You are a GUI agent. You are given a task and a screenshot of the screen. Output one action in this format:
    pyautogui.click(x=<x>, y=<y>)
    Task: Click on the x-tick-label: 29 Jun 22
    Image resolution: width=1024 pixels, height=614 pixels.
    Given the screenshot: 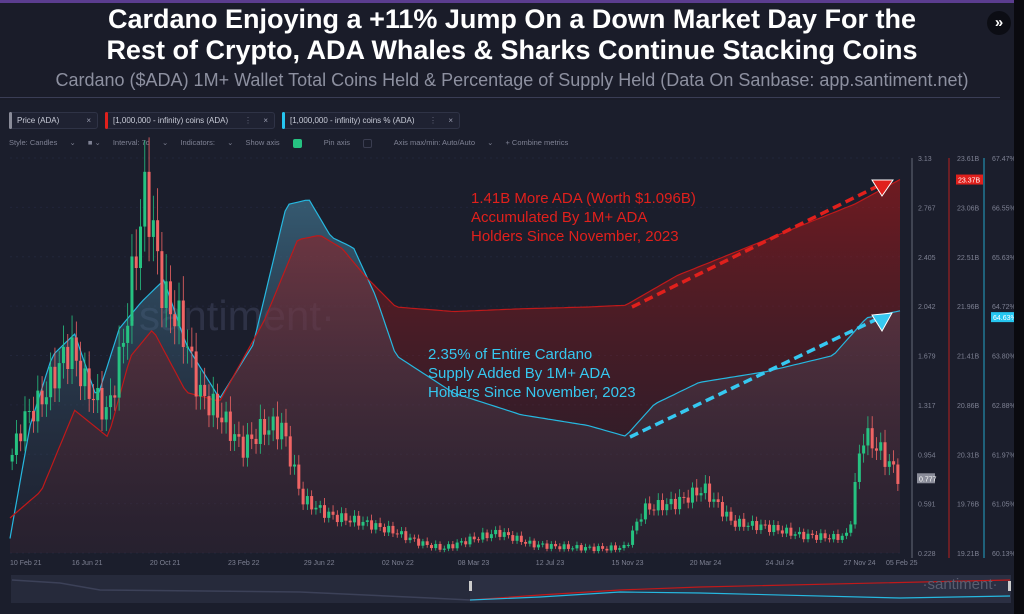 What is the action you would take?
    pyautogui.click(x=319, y=563)
    